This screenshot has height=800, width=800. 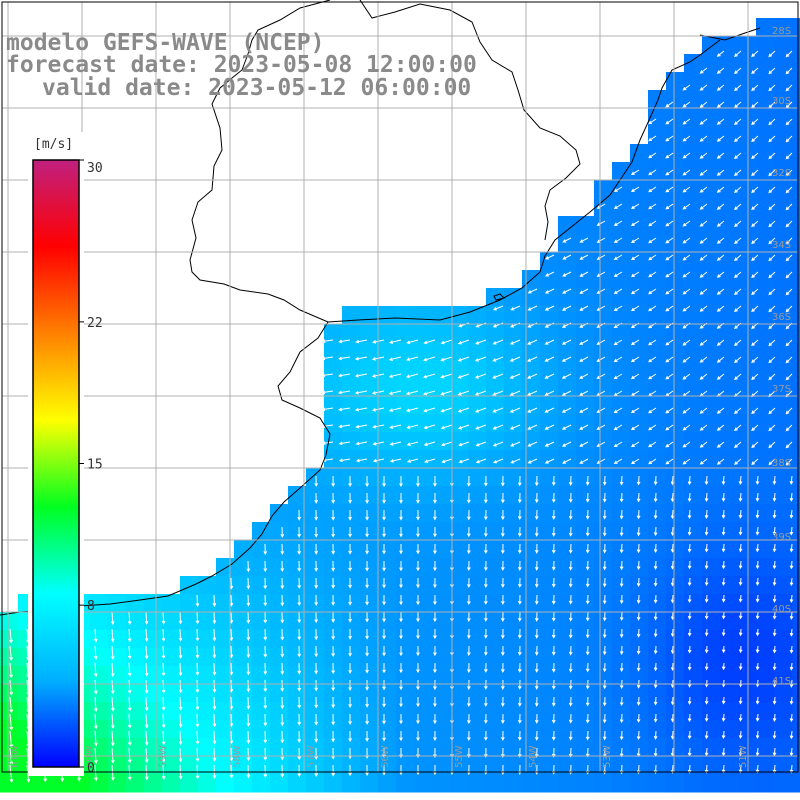 I want to click on colorbar-tick-label: 30, so click(x=95, y=168).